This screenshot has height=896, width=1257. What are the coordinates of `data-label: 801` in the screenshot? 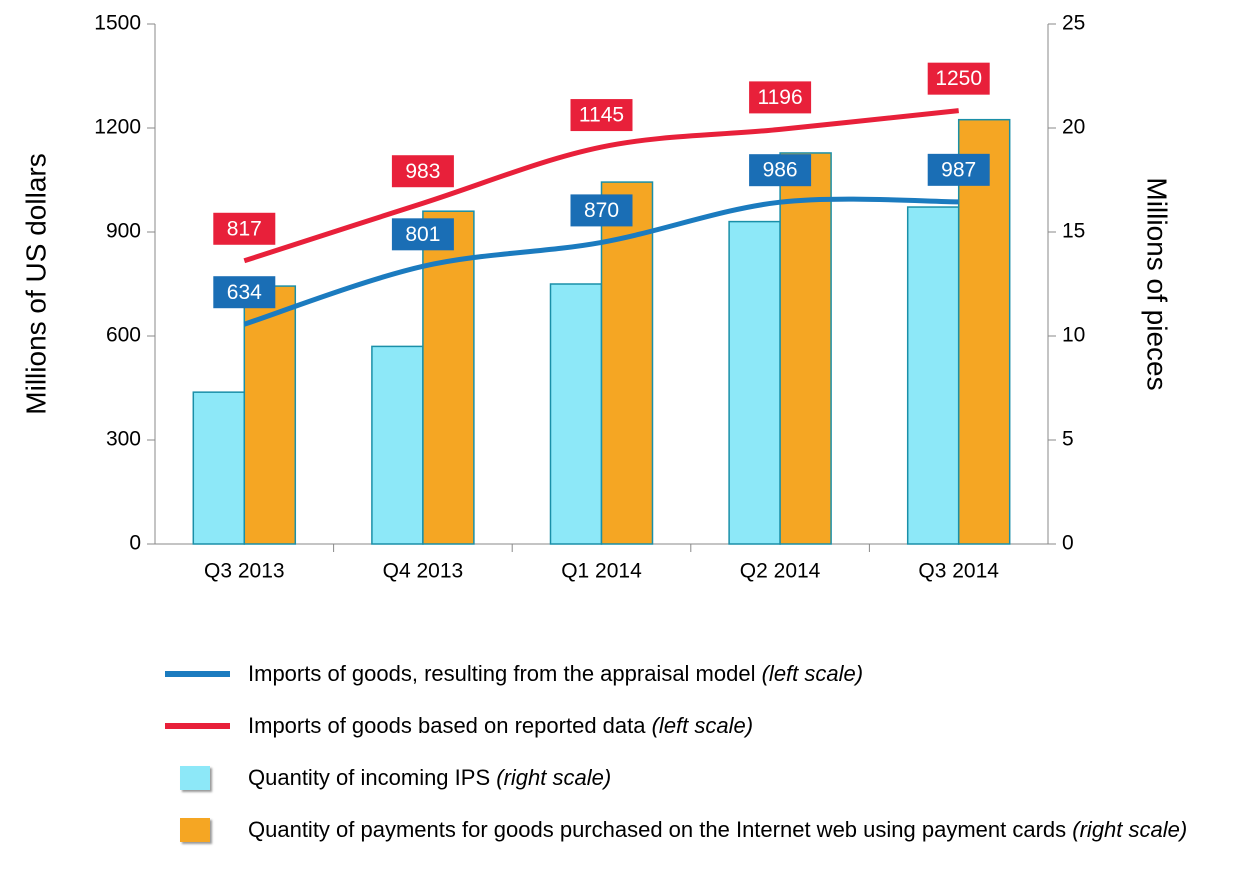 It's located at (422, 234).